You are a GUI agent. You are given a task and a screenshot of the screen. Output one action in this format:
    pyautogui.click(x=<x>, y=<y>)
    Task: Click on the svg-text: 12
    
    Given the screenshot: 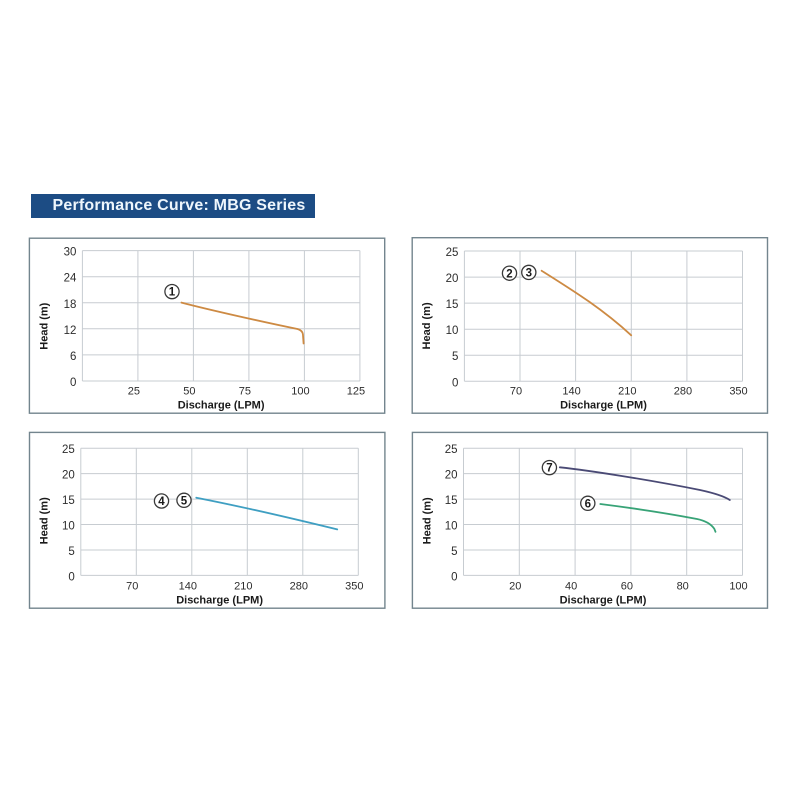 What is the action you would take?
    pyautogui.click(x=70, y=331)
    